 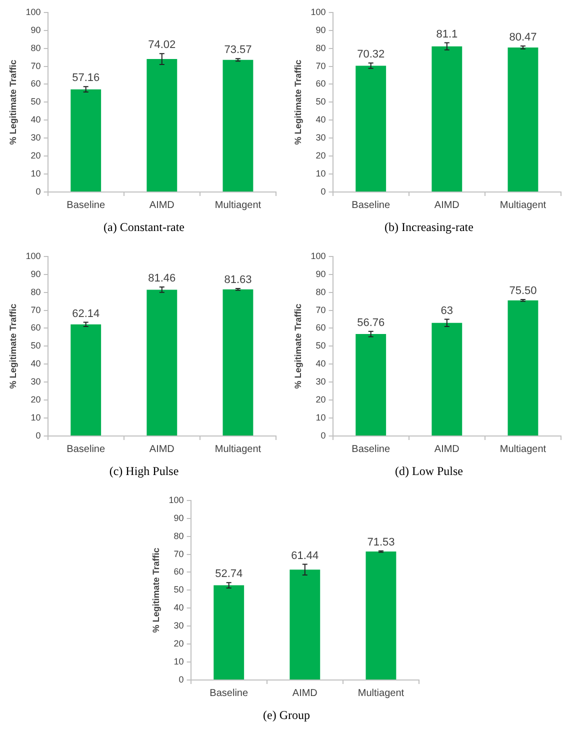 I want to click on data-label: 61.44, so click(x=304, y=556).